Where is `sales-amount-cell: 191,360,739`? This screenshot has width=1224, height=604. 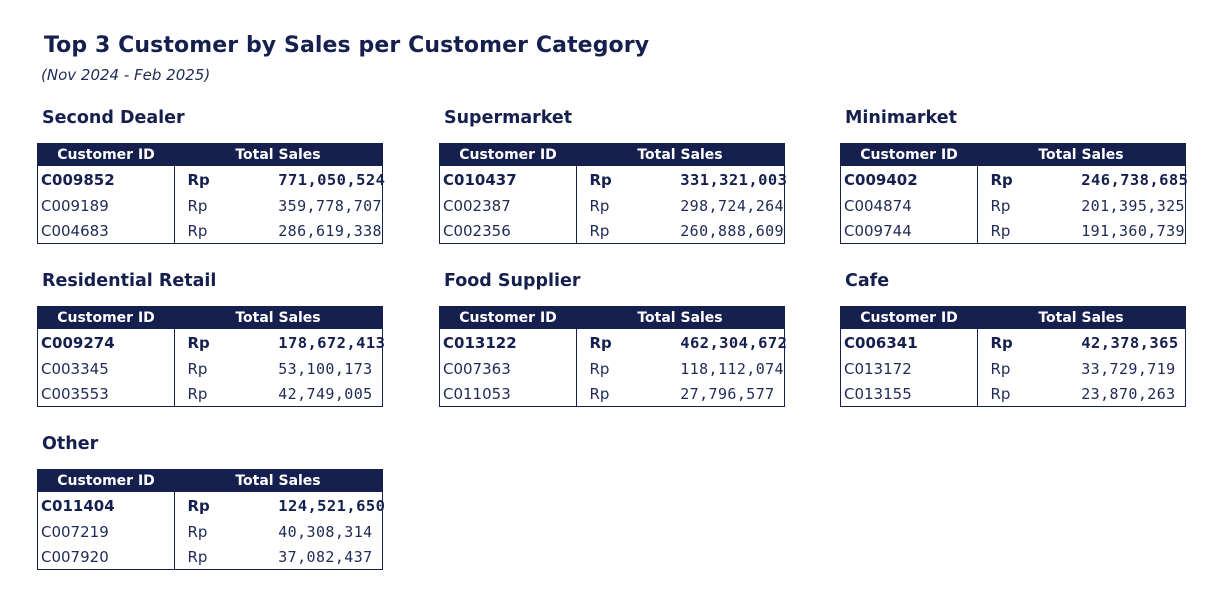 sales-amount-cell: 191,360,739 is located at coordinates (1133, 230).